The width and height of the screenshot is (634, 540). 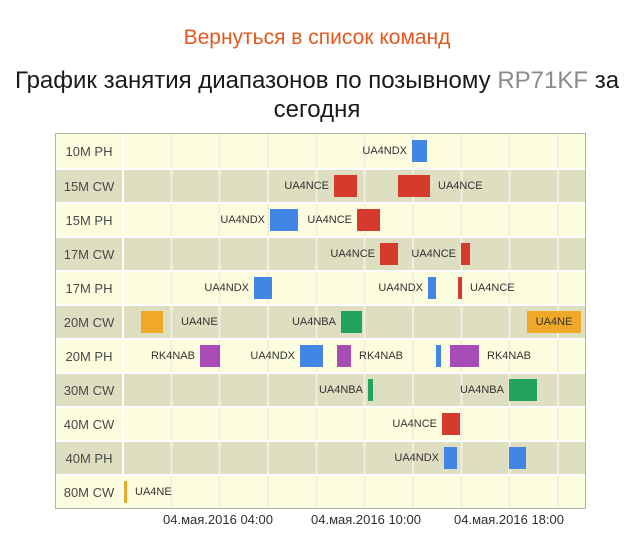 What do you see at coordinates (354, 220) in the screenshot?
I see `timeline-plot: UA4NDX UA4NCE` at bounding box center [354, 220].